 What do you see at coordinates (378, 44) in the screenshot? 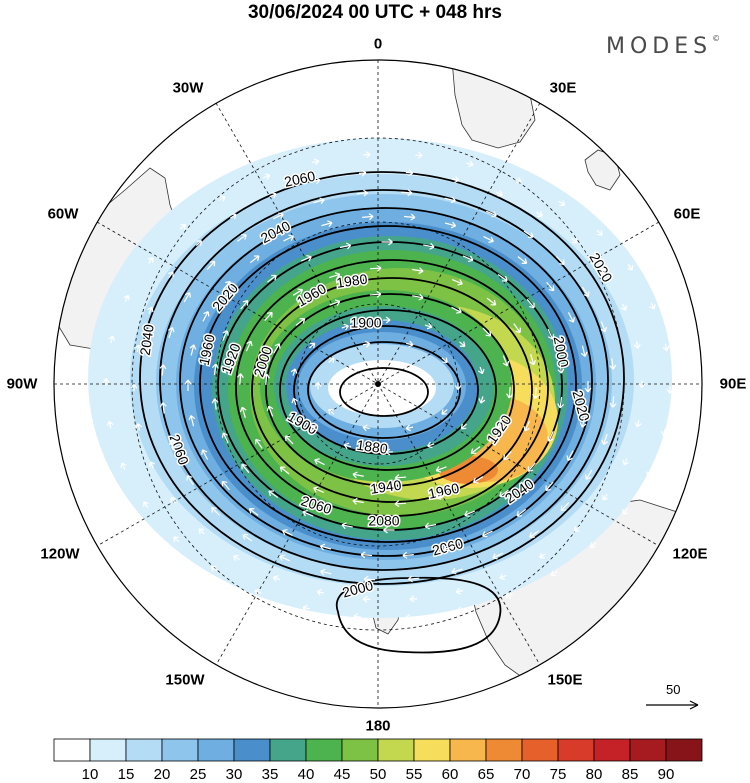
I see `lon-label-0: 0` at bounding box center [378, 44].